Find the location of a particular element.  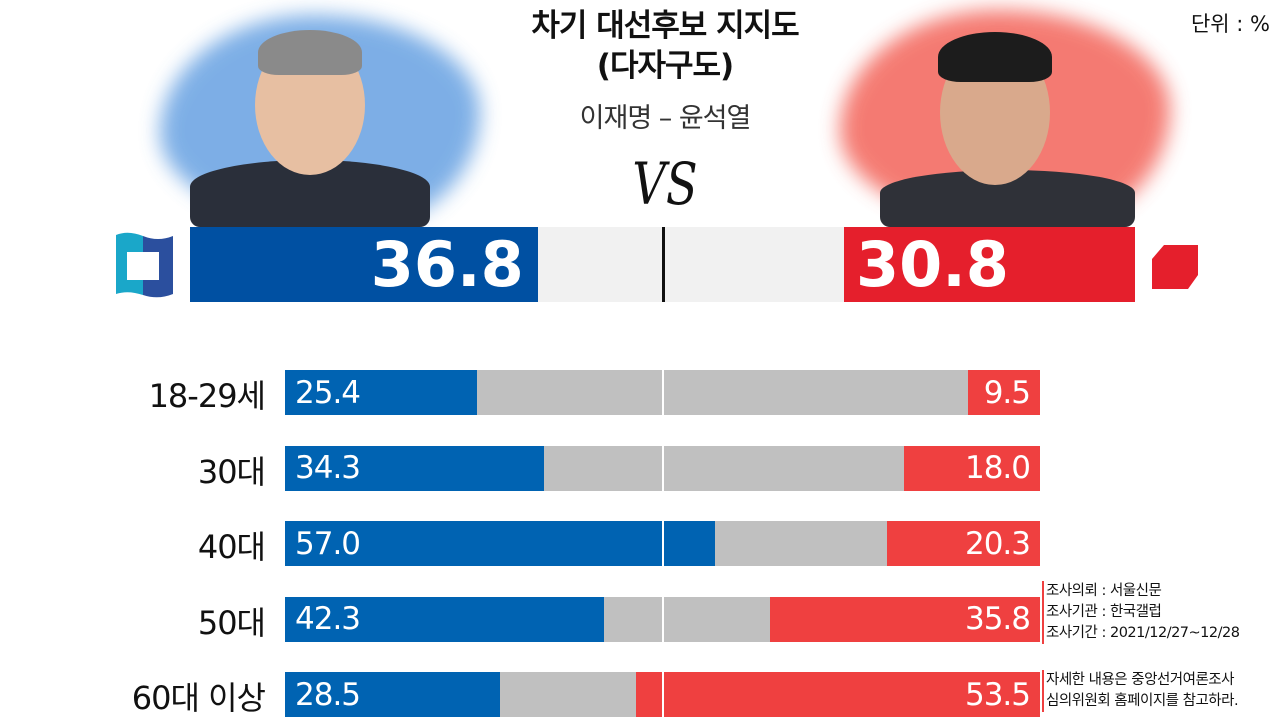

row-label: 50대 is located at coordinates (231, 622).